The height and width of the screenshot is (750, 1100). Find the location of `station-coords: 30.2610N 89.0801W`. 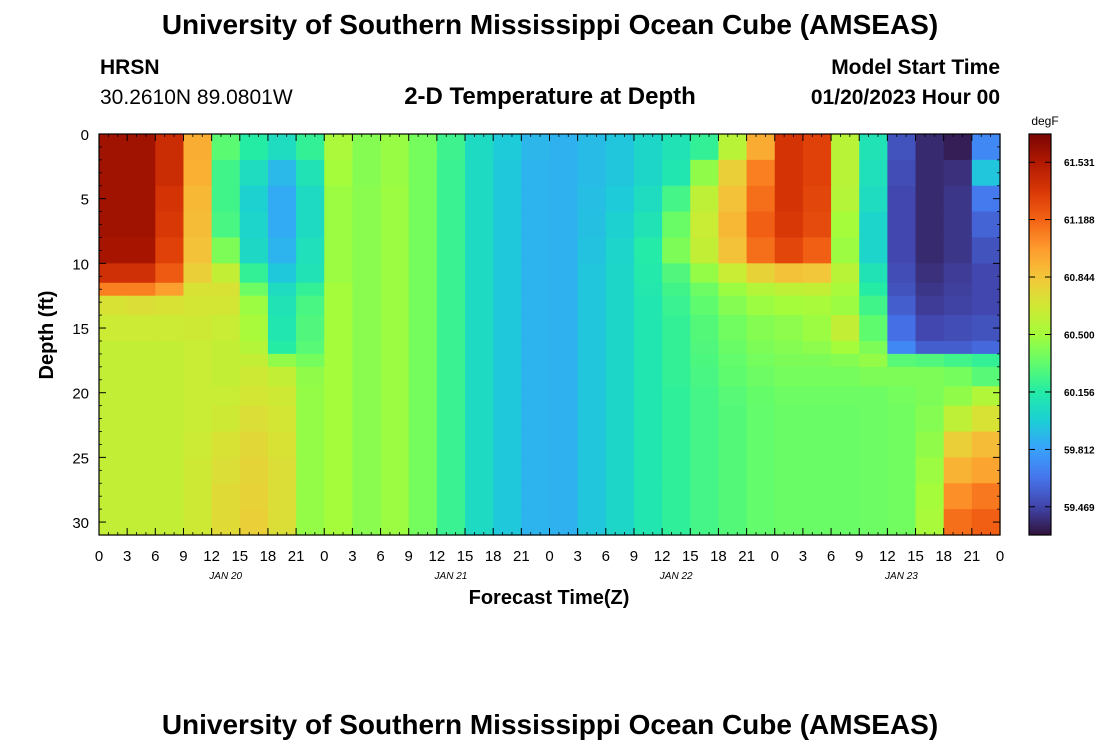

station-coords: 30.2610N 89.0801W is located at coordinates (196, 97).